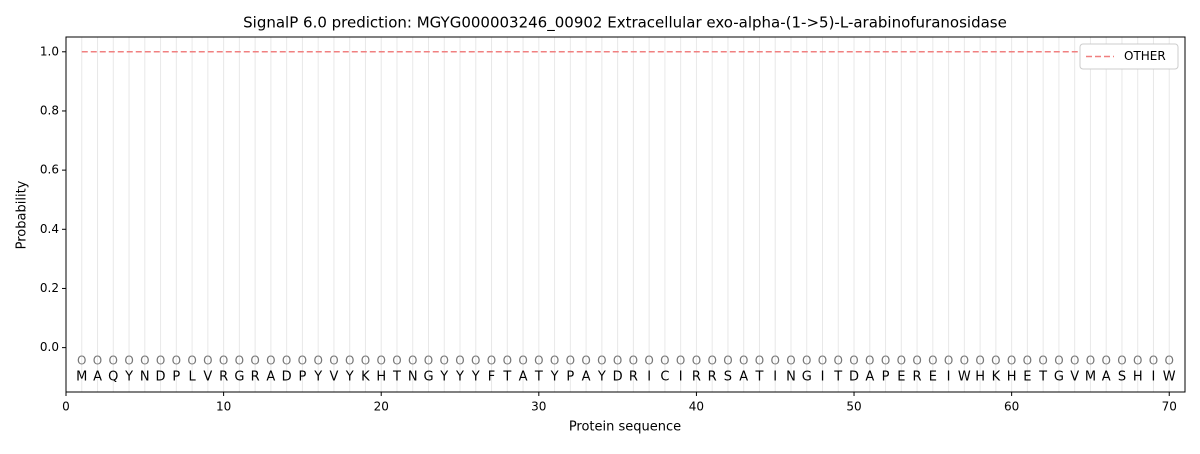 The image size is (1200, 454). Describe the element at coordinates (223, 407) in the screenshot. I see `x-tick-label: 10` at that location.